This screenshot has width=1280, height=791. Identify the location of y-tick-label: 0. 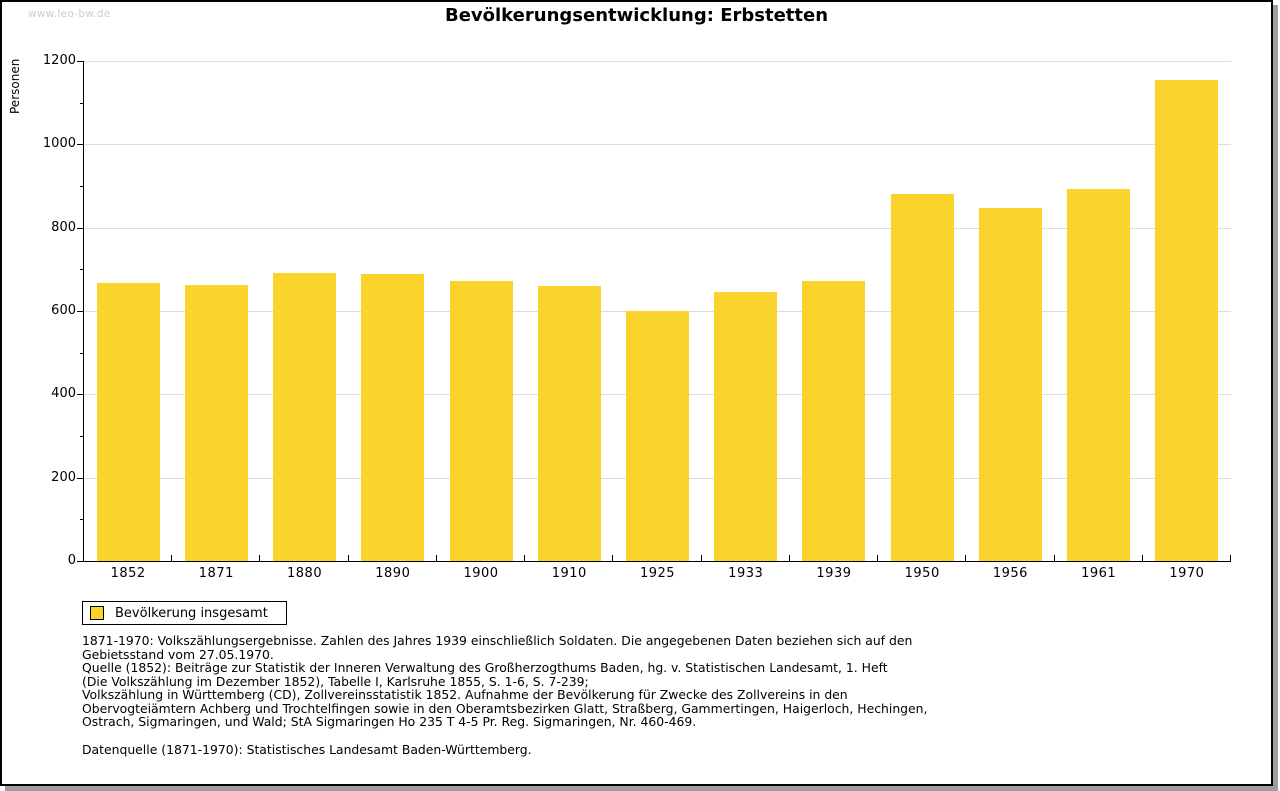
(71, 560).